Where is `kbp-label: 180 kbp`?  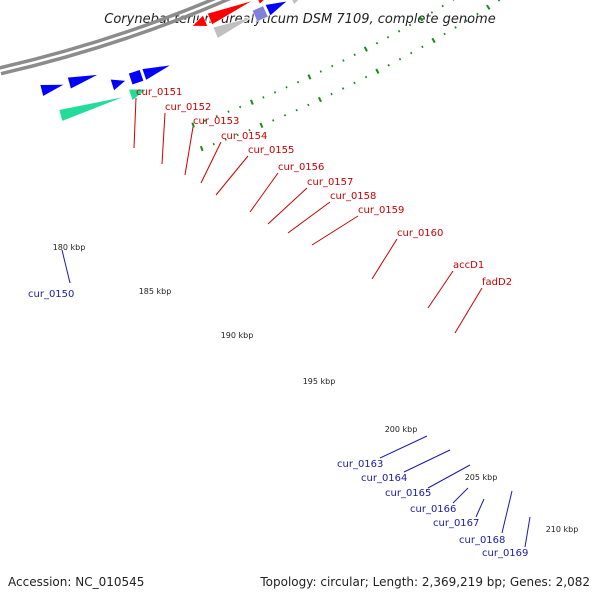
kbp-label: 180 kbp is located at coordinates (69, 247).